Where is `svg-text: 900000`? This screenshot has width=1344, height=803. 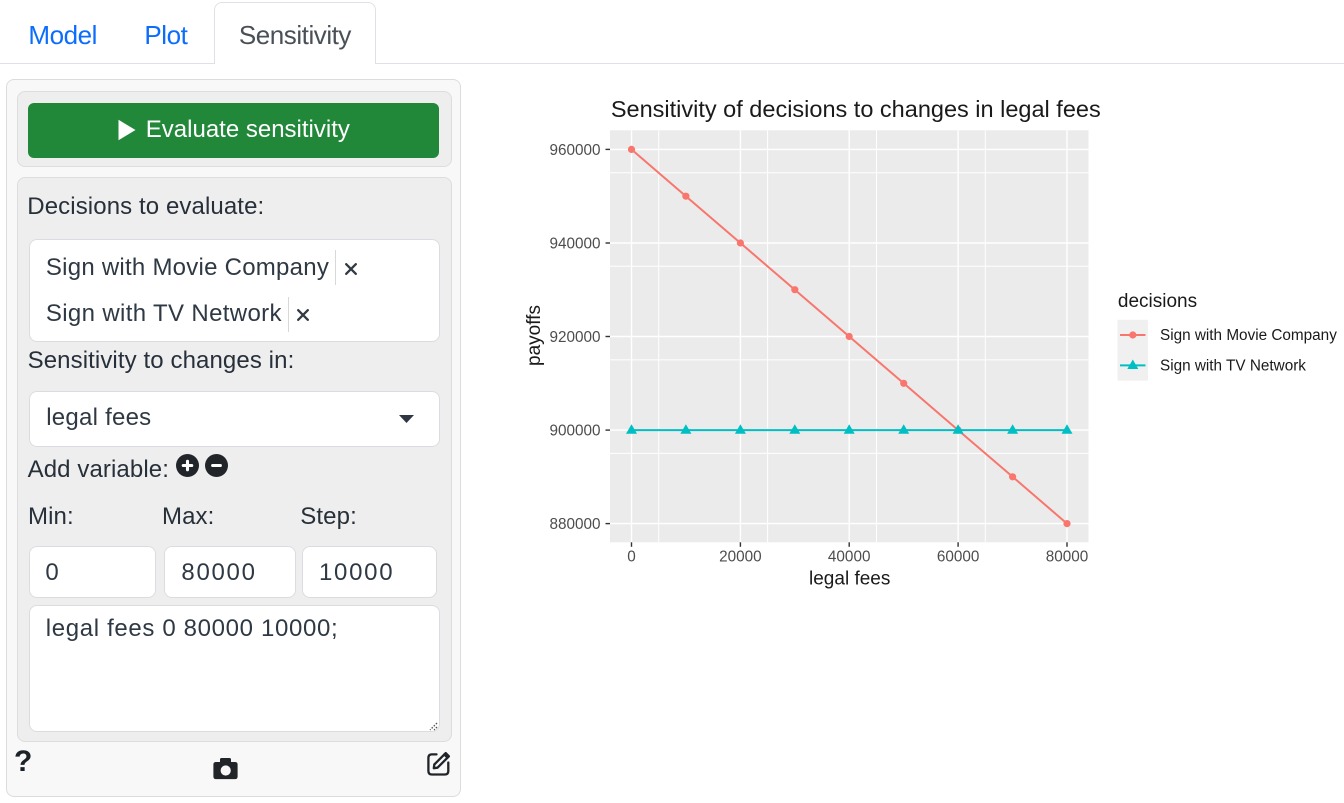 svg-text: 900000 is located at coordinates (574, 431).